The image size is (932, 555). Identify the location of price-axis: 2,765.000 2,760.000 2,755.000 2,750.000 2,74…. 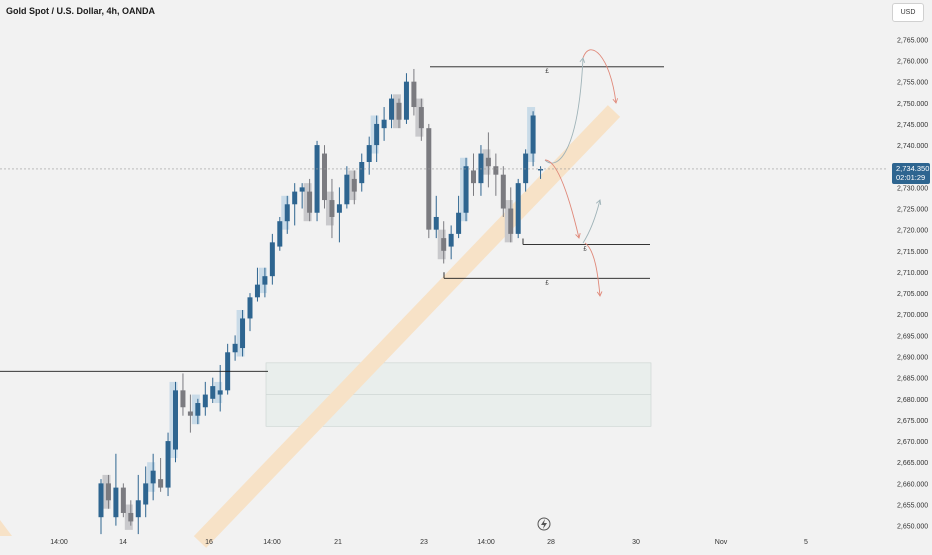
(912, 283).